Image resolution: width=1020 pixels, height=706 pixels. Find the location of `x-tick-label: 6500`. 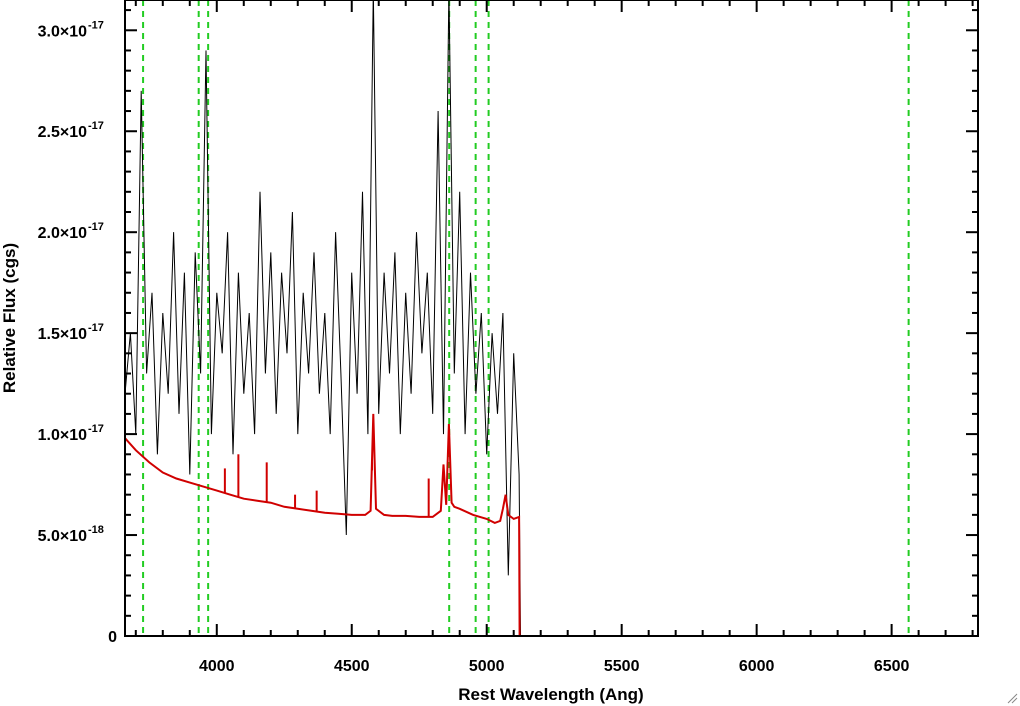

x-tick-label: 6500 is located at coordinates (892, 666).